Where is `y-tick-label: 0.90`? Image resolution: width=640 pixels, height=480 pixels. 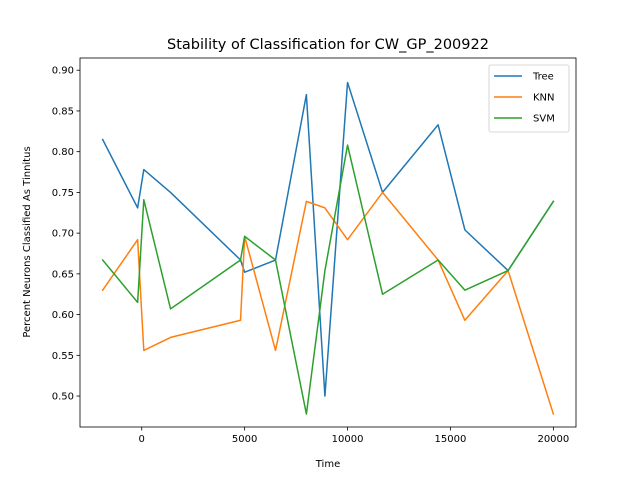
y-tick-label: 0.90 is located at coordinates (63, 71).